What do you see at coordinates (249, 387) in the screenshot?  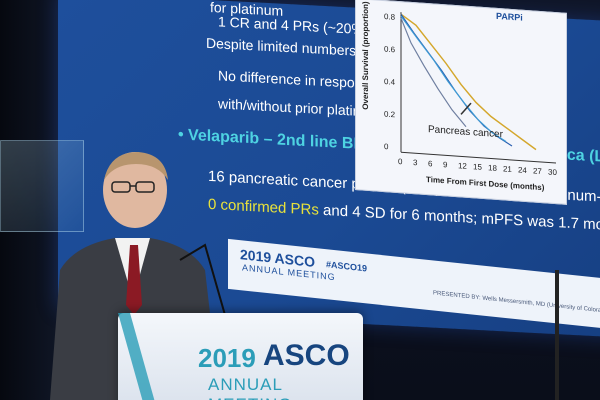 I see `podium-annual-meeting: ANNUAL MEETING` at bounding box center [249, 387].